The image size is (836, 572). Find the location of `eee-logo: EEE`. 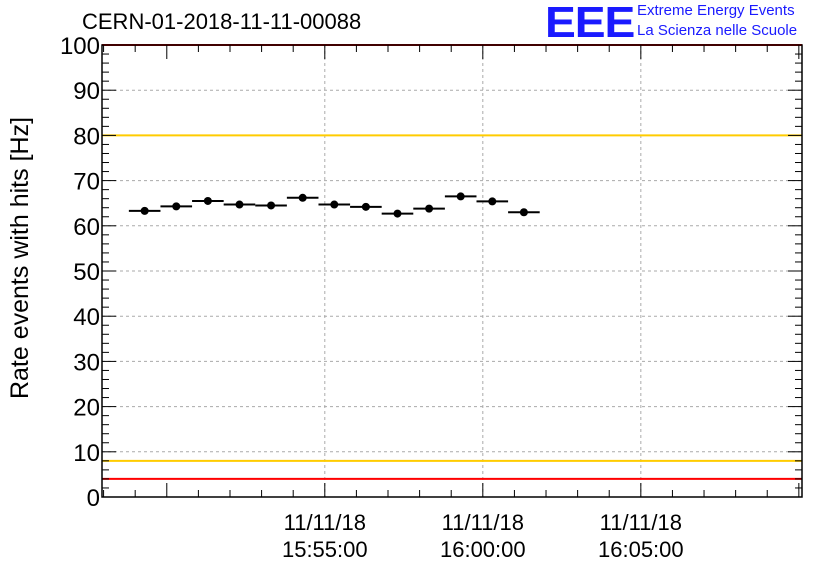

eee-logo: EEE is located at coordinates (590, 23).